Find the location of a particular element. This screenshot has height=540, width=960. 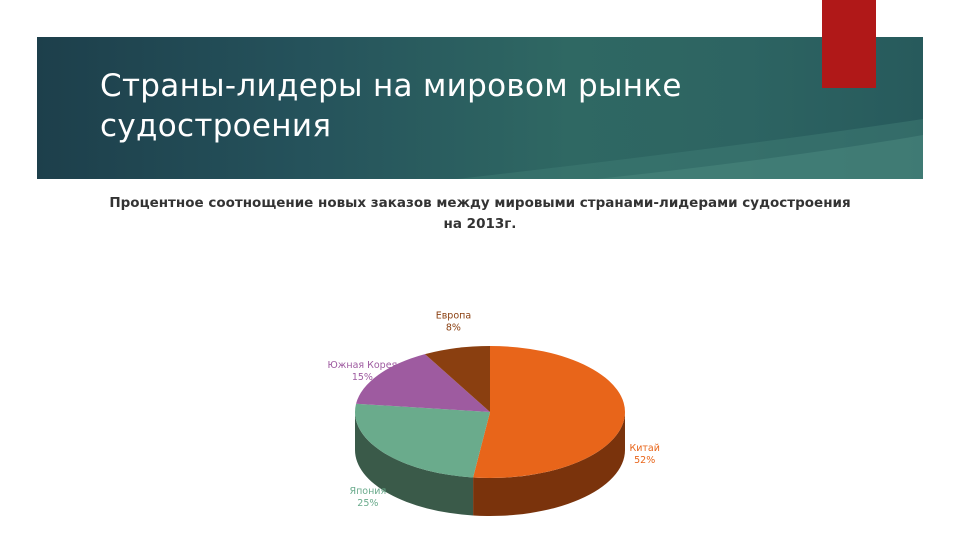

pie-label-name: Южная Корея is located at coordinates (363, 365).